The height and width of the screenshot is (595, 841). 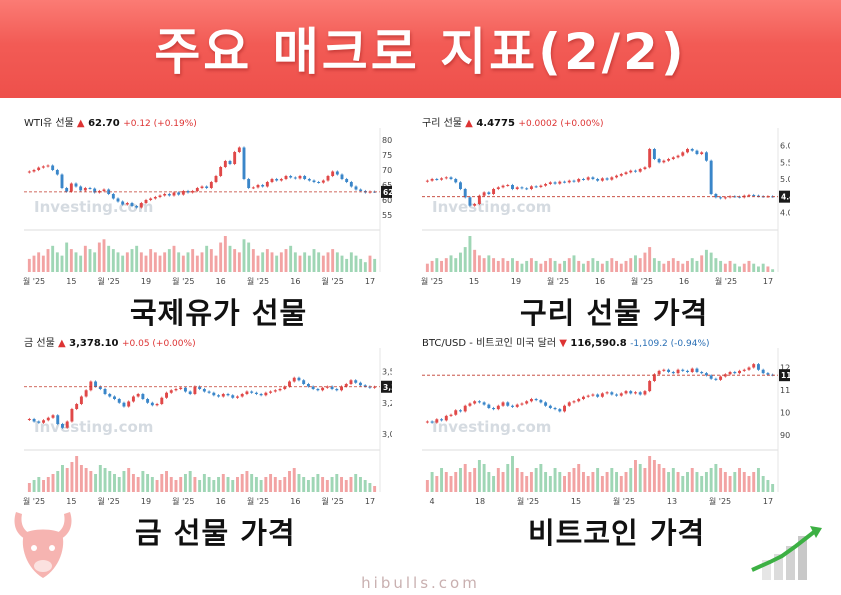 I want to click on y-tick-label: 4.0000, so click(x=785, y=212).